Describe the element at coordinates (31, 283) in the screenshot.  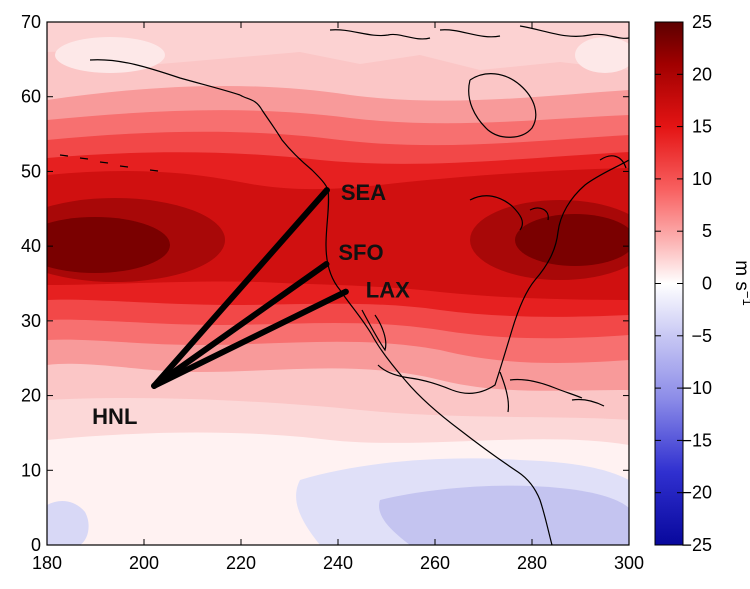
I see `y-tick-labels: 0 10 20 30 40 50 60 70` at that location.